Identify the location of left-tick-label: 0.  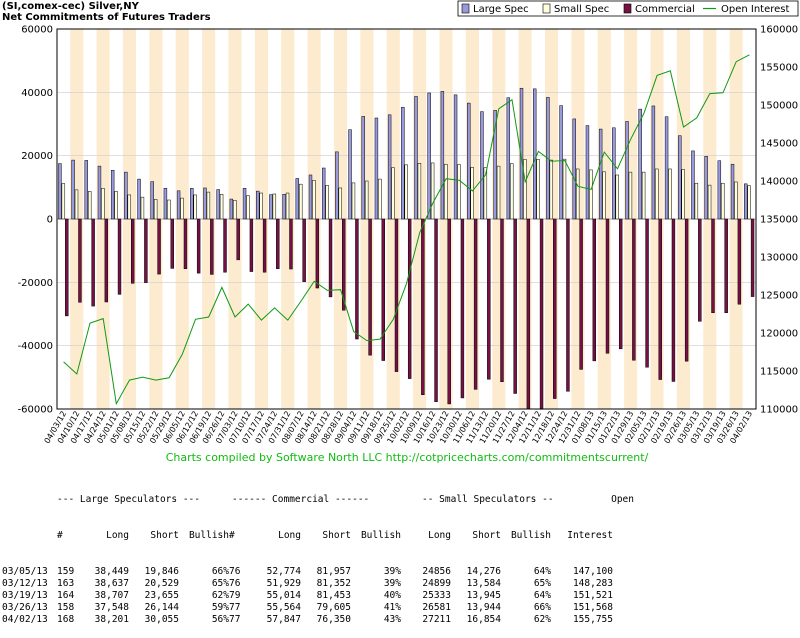
(50, 220).